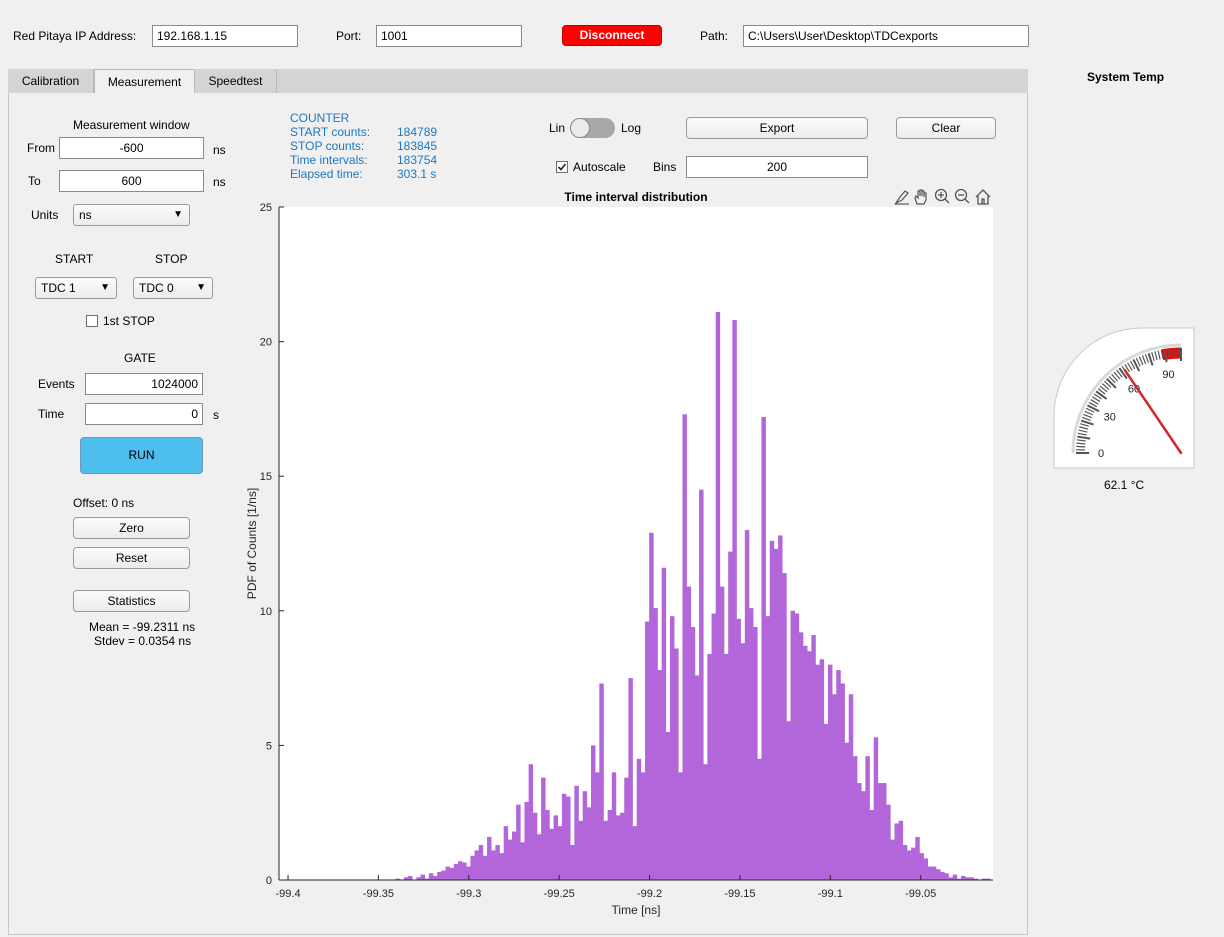 The height and width of the screenshot is (937, 1224). What do you see at coordinates (58, 288) in the screenshot?
I see `start-dropdown-value: TDC 1` at bounding box center [58, 288].